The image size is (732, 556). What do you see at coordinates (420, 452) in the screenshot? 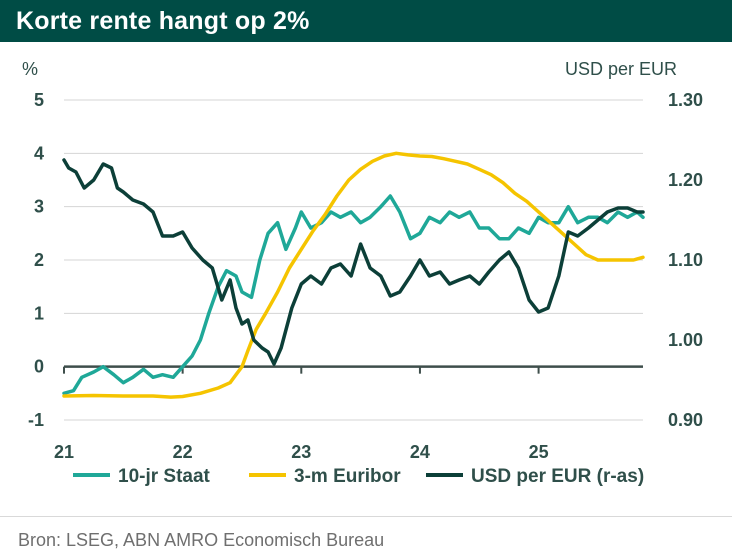
I see `x-tick-label: 24` at bounding box center [420, 452].